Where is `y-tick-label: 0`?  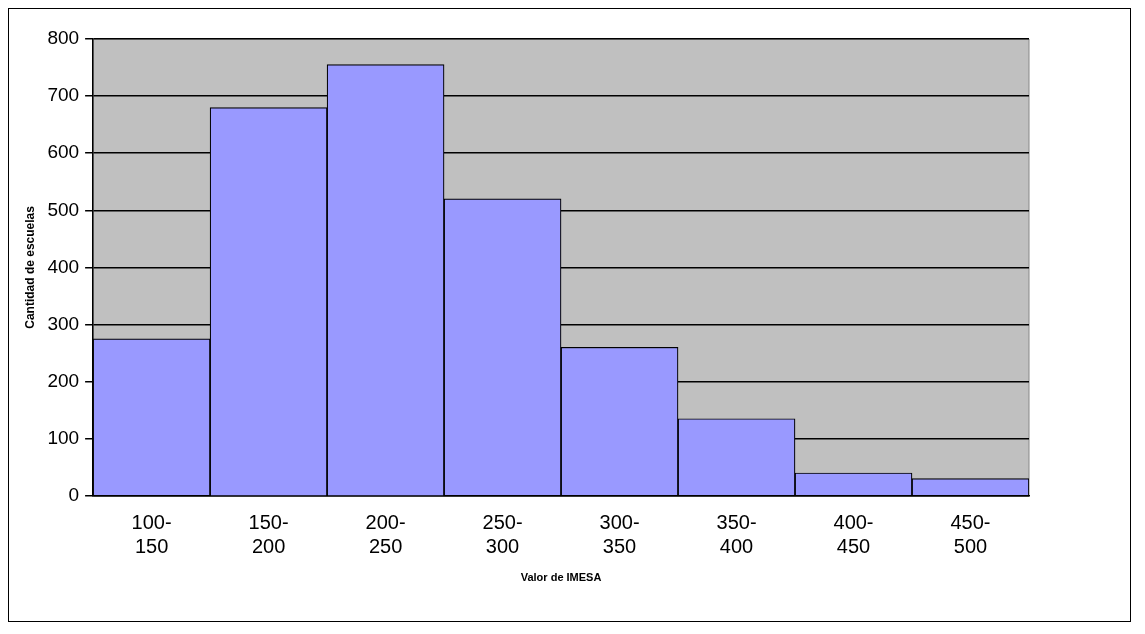 y-tick-label: 0 is located at coordinates (74, 495).